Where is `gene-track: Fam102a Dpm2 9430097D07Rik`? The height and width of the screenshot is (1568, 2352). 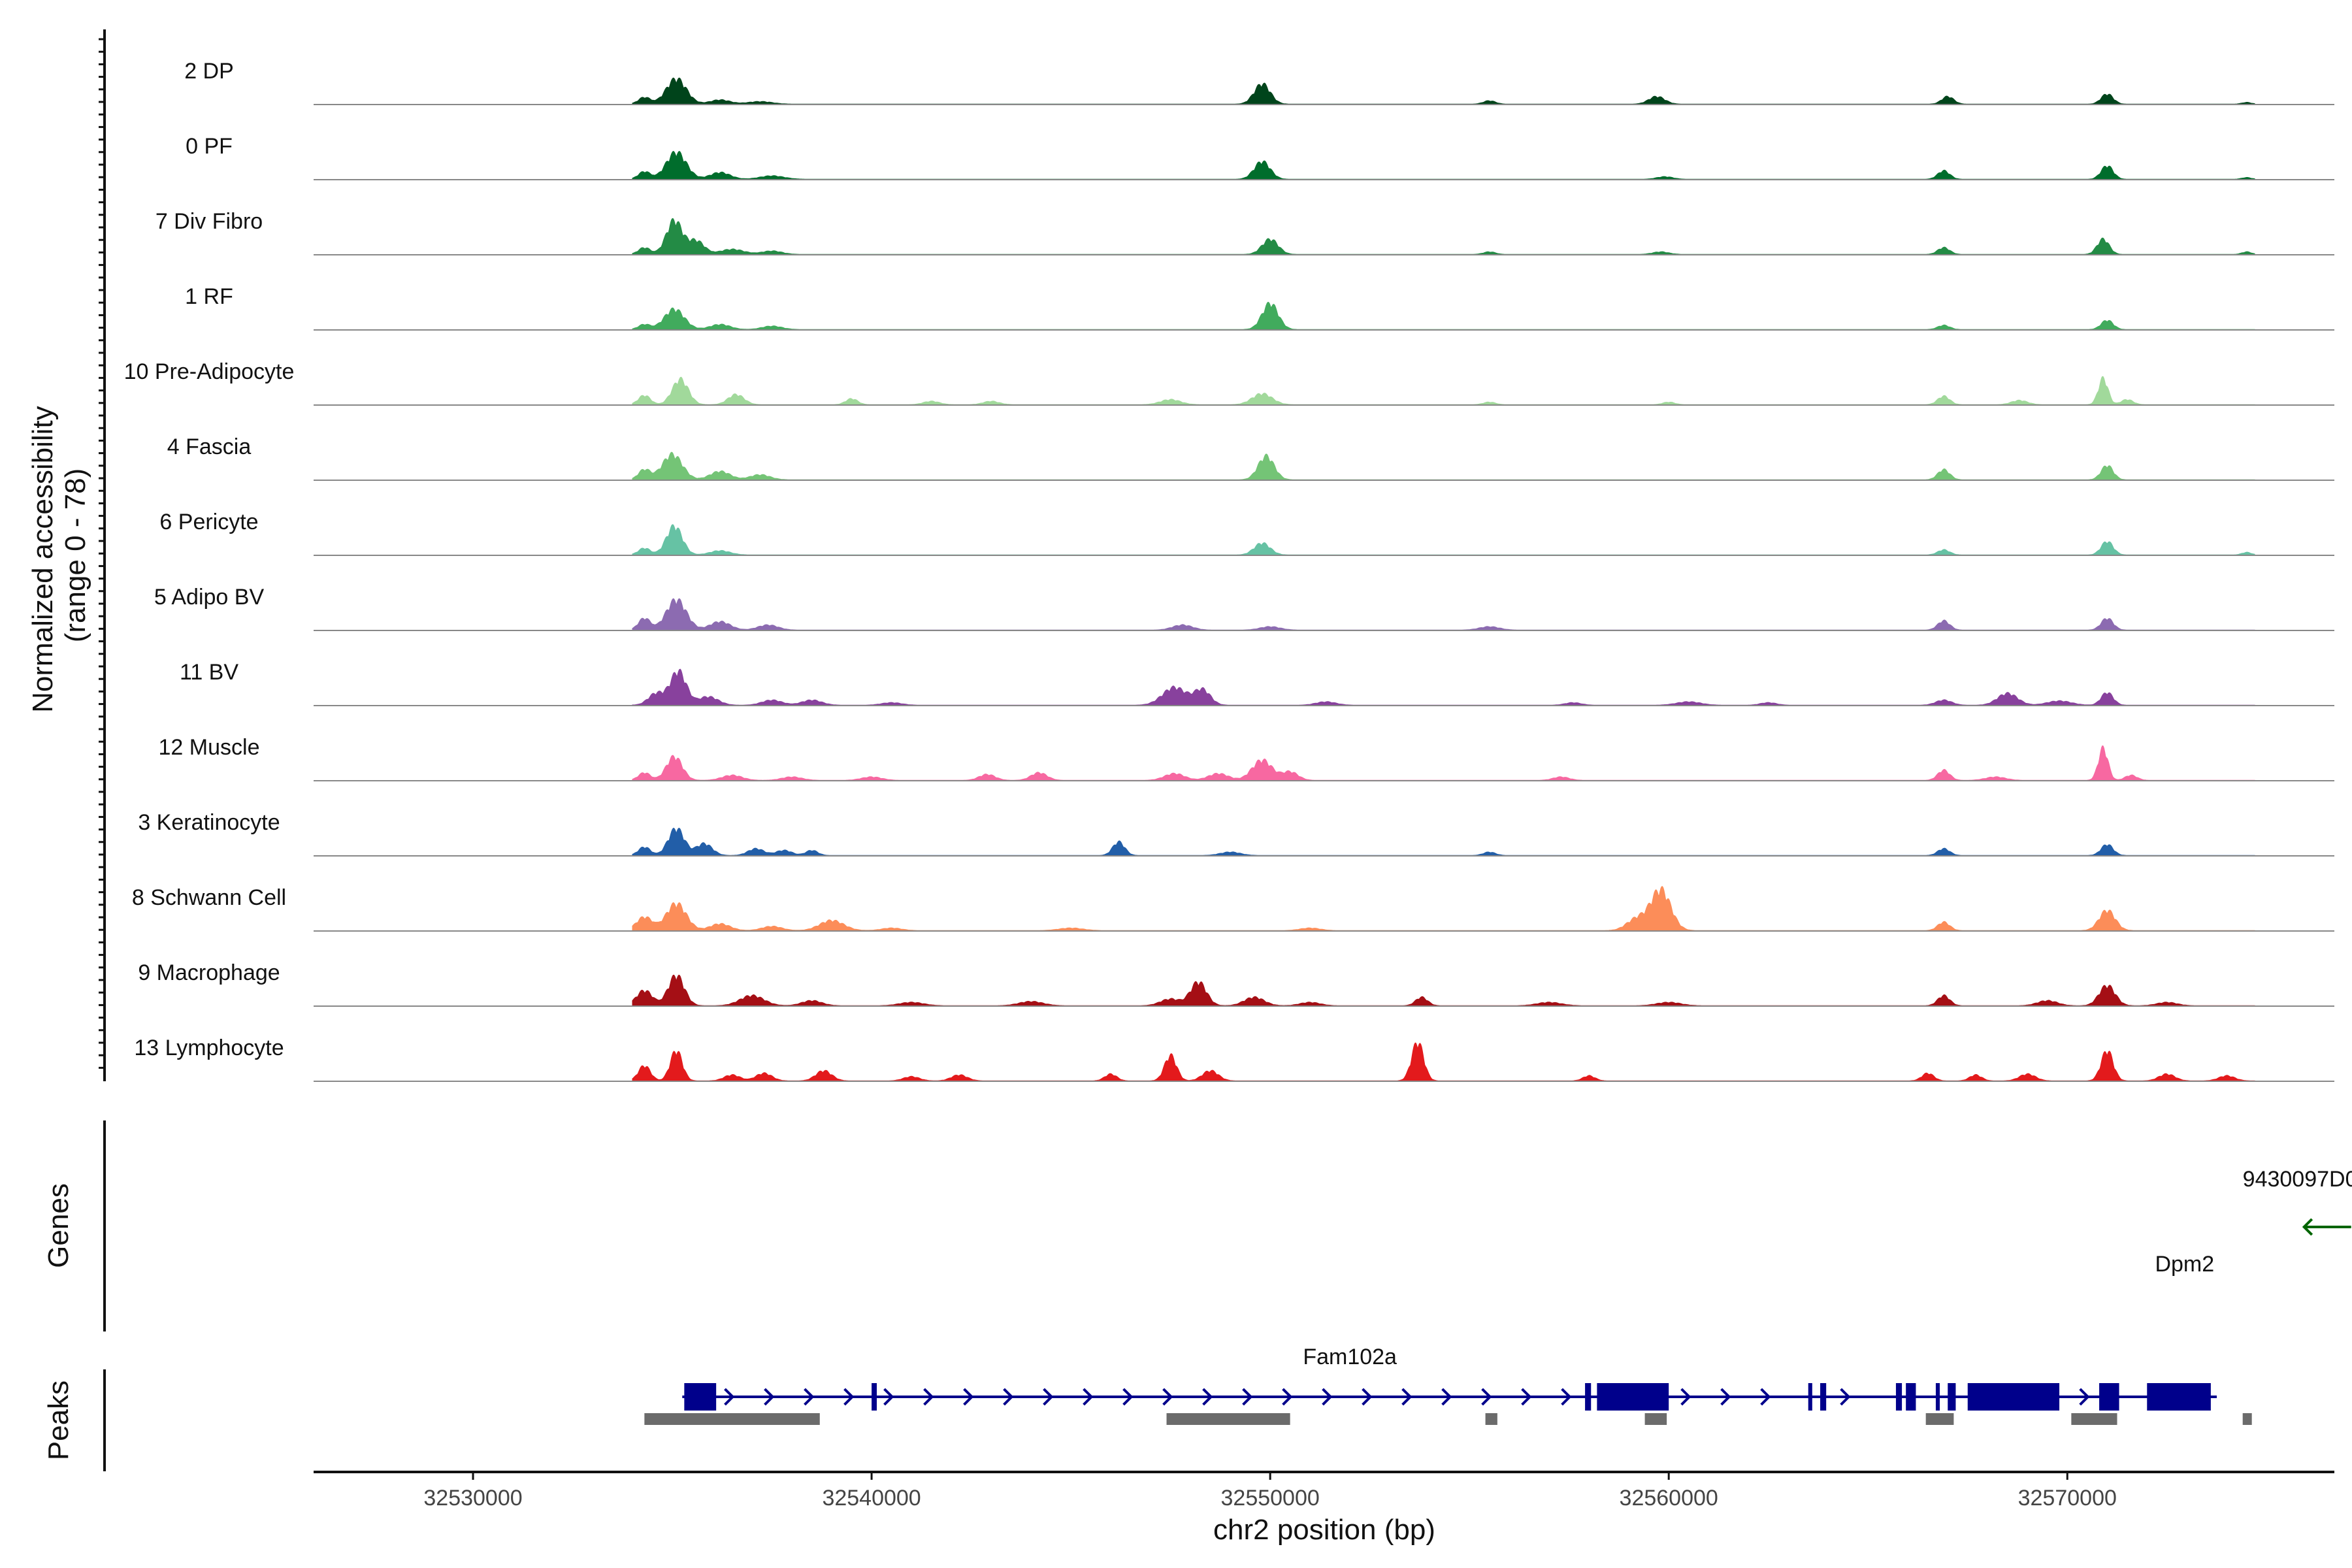
gene-track: Fam102a Dpm2 9430097D07Rik is located at coordinates (1517, 1289).